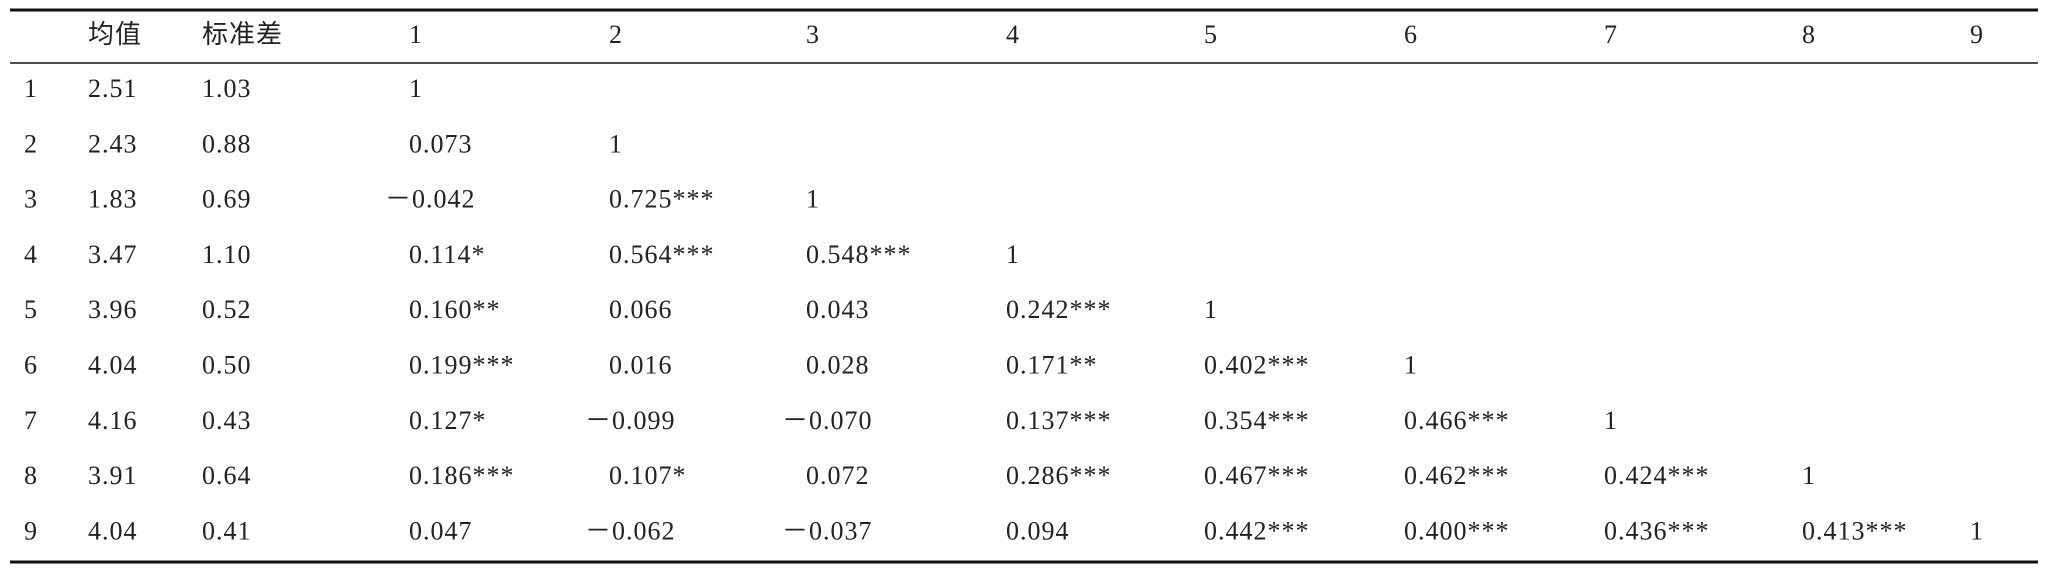 Image resolution: width=2048 pixels, height=576 pixels. Describe the element at coordinates (827, 420) in the screenshot. I see `cell: －0.070` at that location.